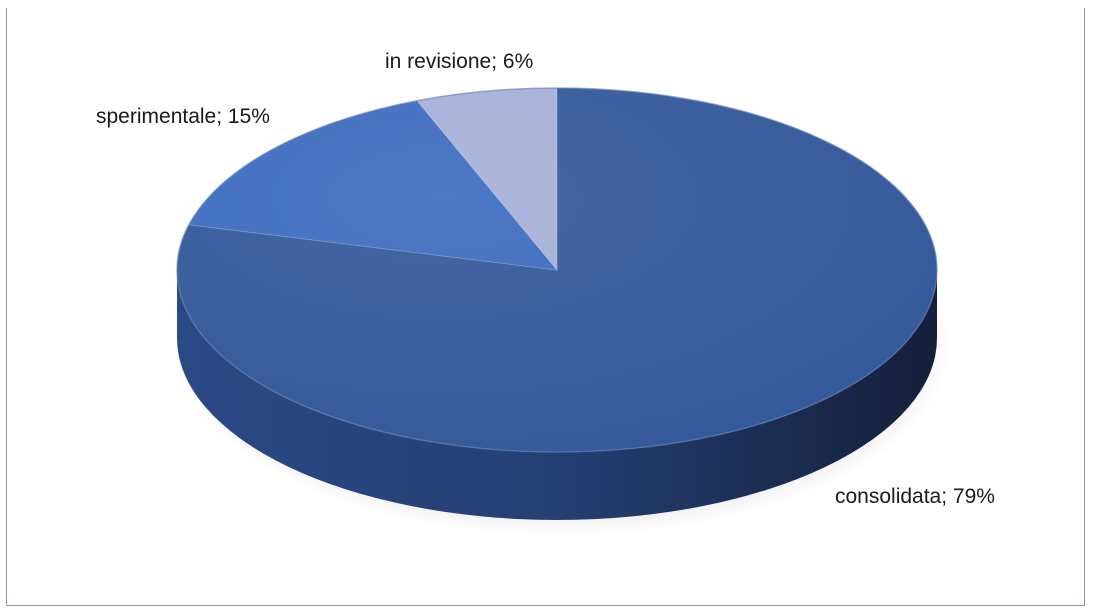 This screenshot has width=1093, height=608. Describe the element at coordinates (183, 116) in the screenshot. I see `data-label-sperimentale: sperimentale; 15%` at that location.